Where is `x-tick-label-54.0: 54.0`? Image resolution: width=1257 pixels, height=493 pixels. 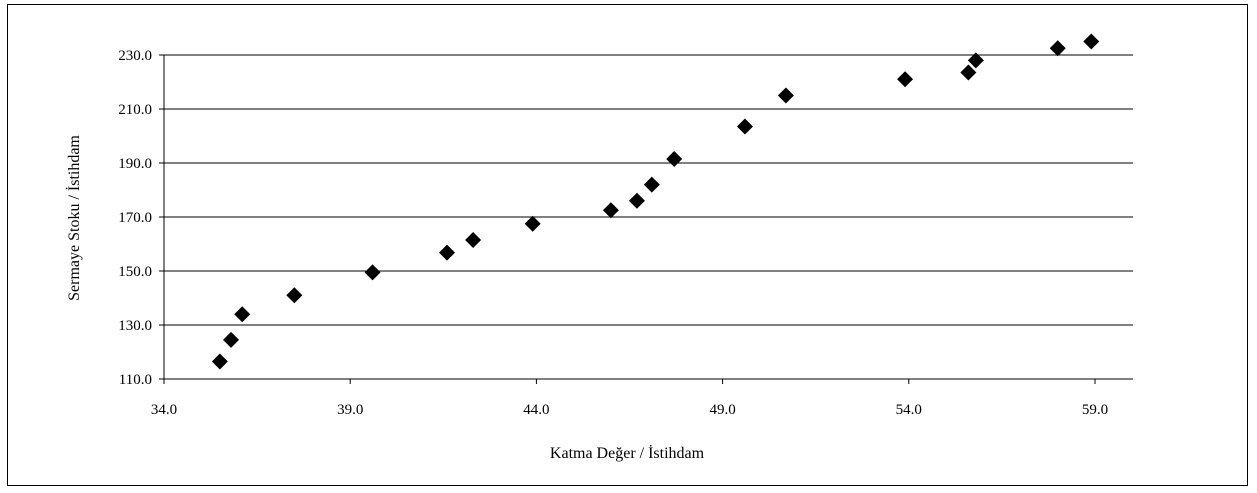 x-tick-label-54.0: 54.0 is located at coordinates (909, 410).